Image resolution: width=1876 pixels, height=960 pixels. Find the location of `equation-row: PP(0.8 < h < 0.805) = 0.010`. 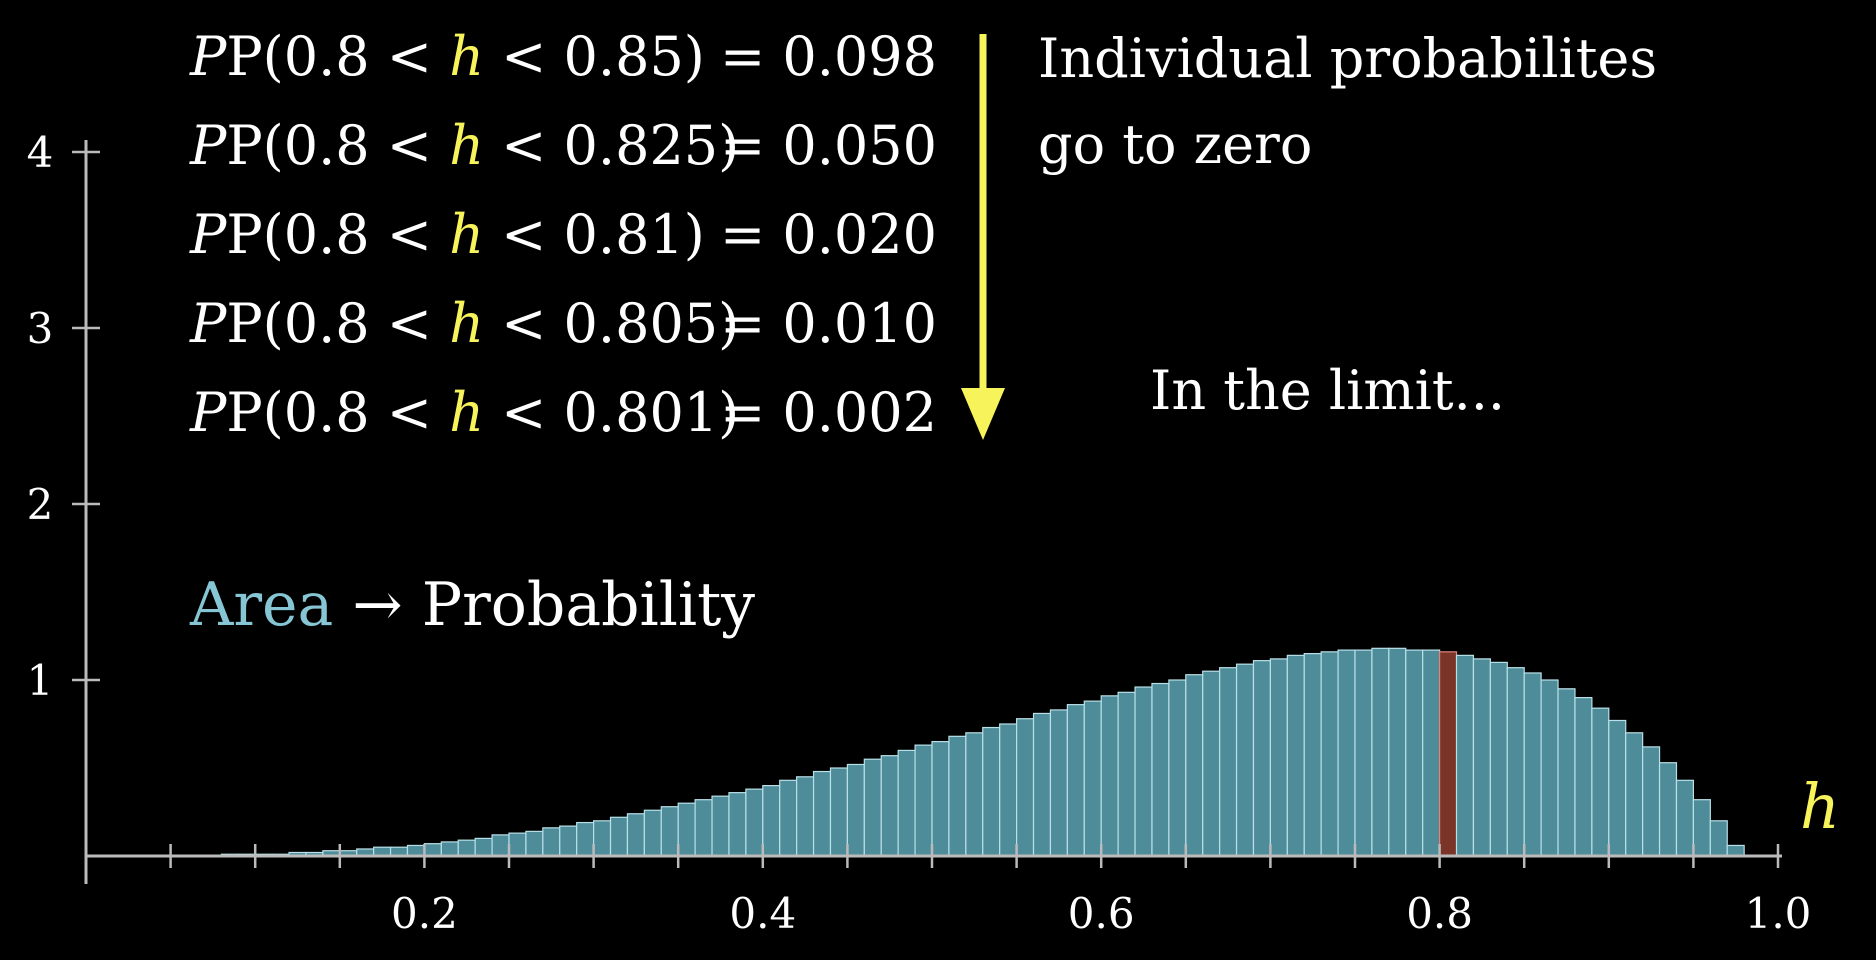

equation-row: PP(0.8 < h < 0.805) = 0.010 is located at coordinates (564, 323).